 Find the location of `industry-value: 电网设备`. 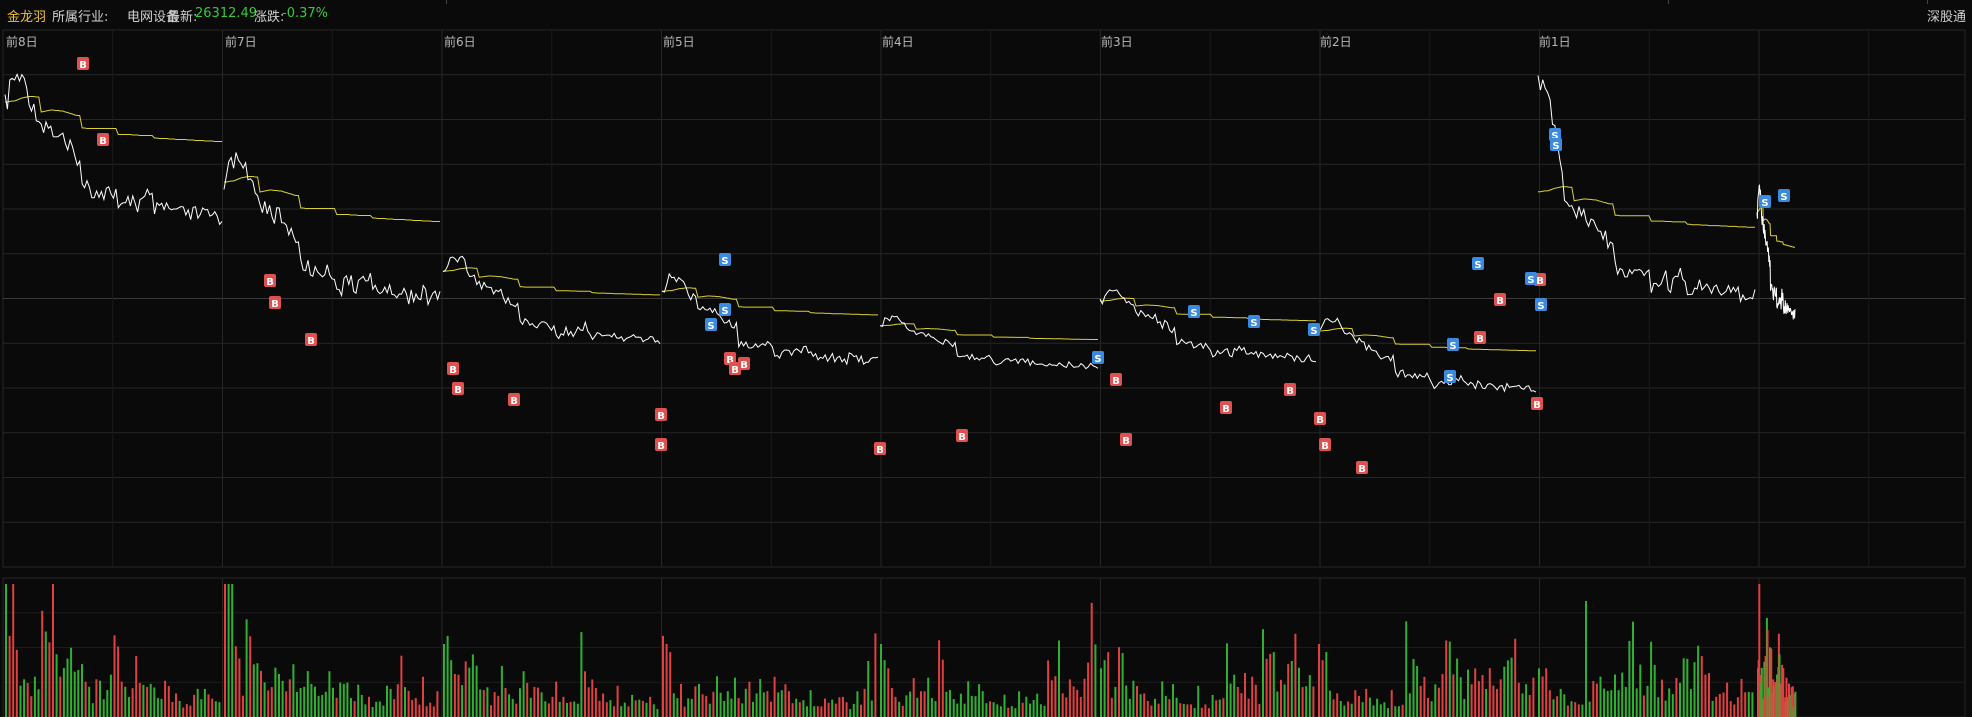

industry-value: 电网设备 is located at coordinates (153, 17).